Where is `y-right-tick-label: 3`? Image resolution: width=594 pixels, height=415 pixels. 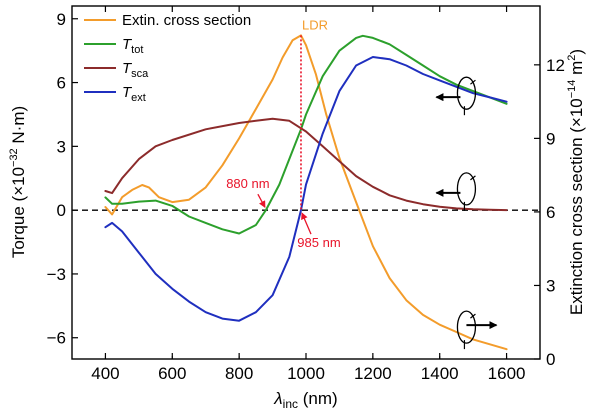 y-right-tick-label: 3 is located at coordinates (550, 285).